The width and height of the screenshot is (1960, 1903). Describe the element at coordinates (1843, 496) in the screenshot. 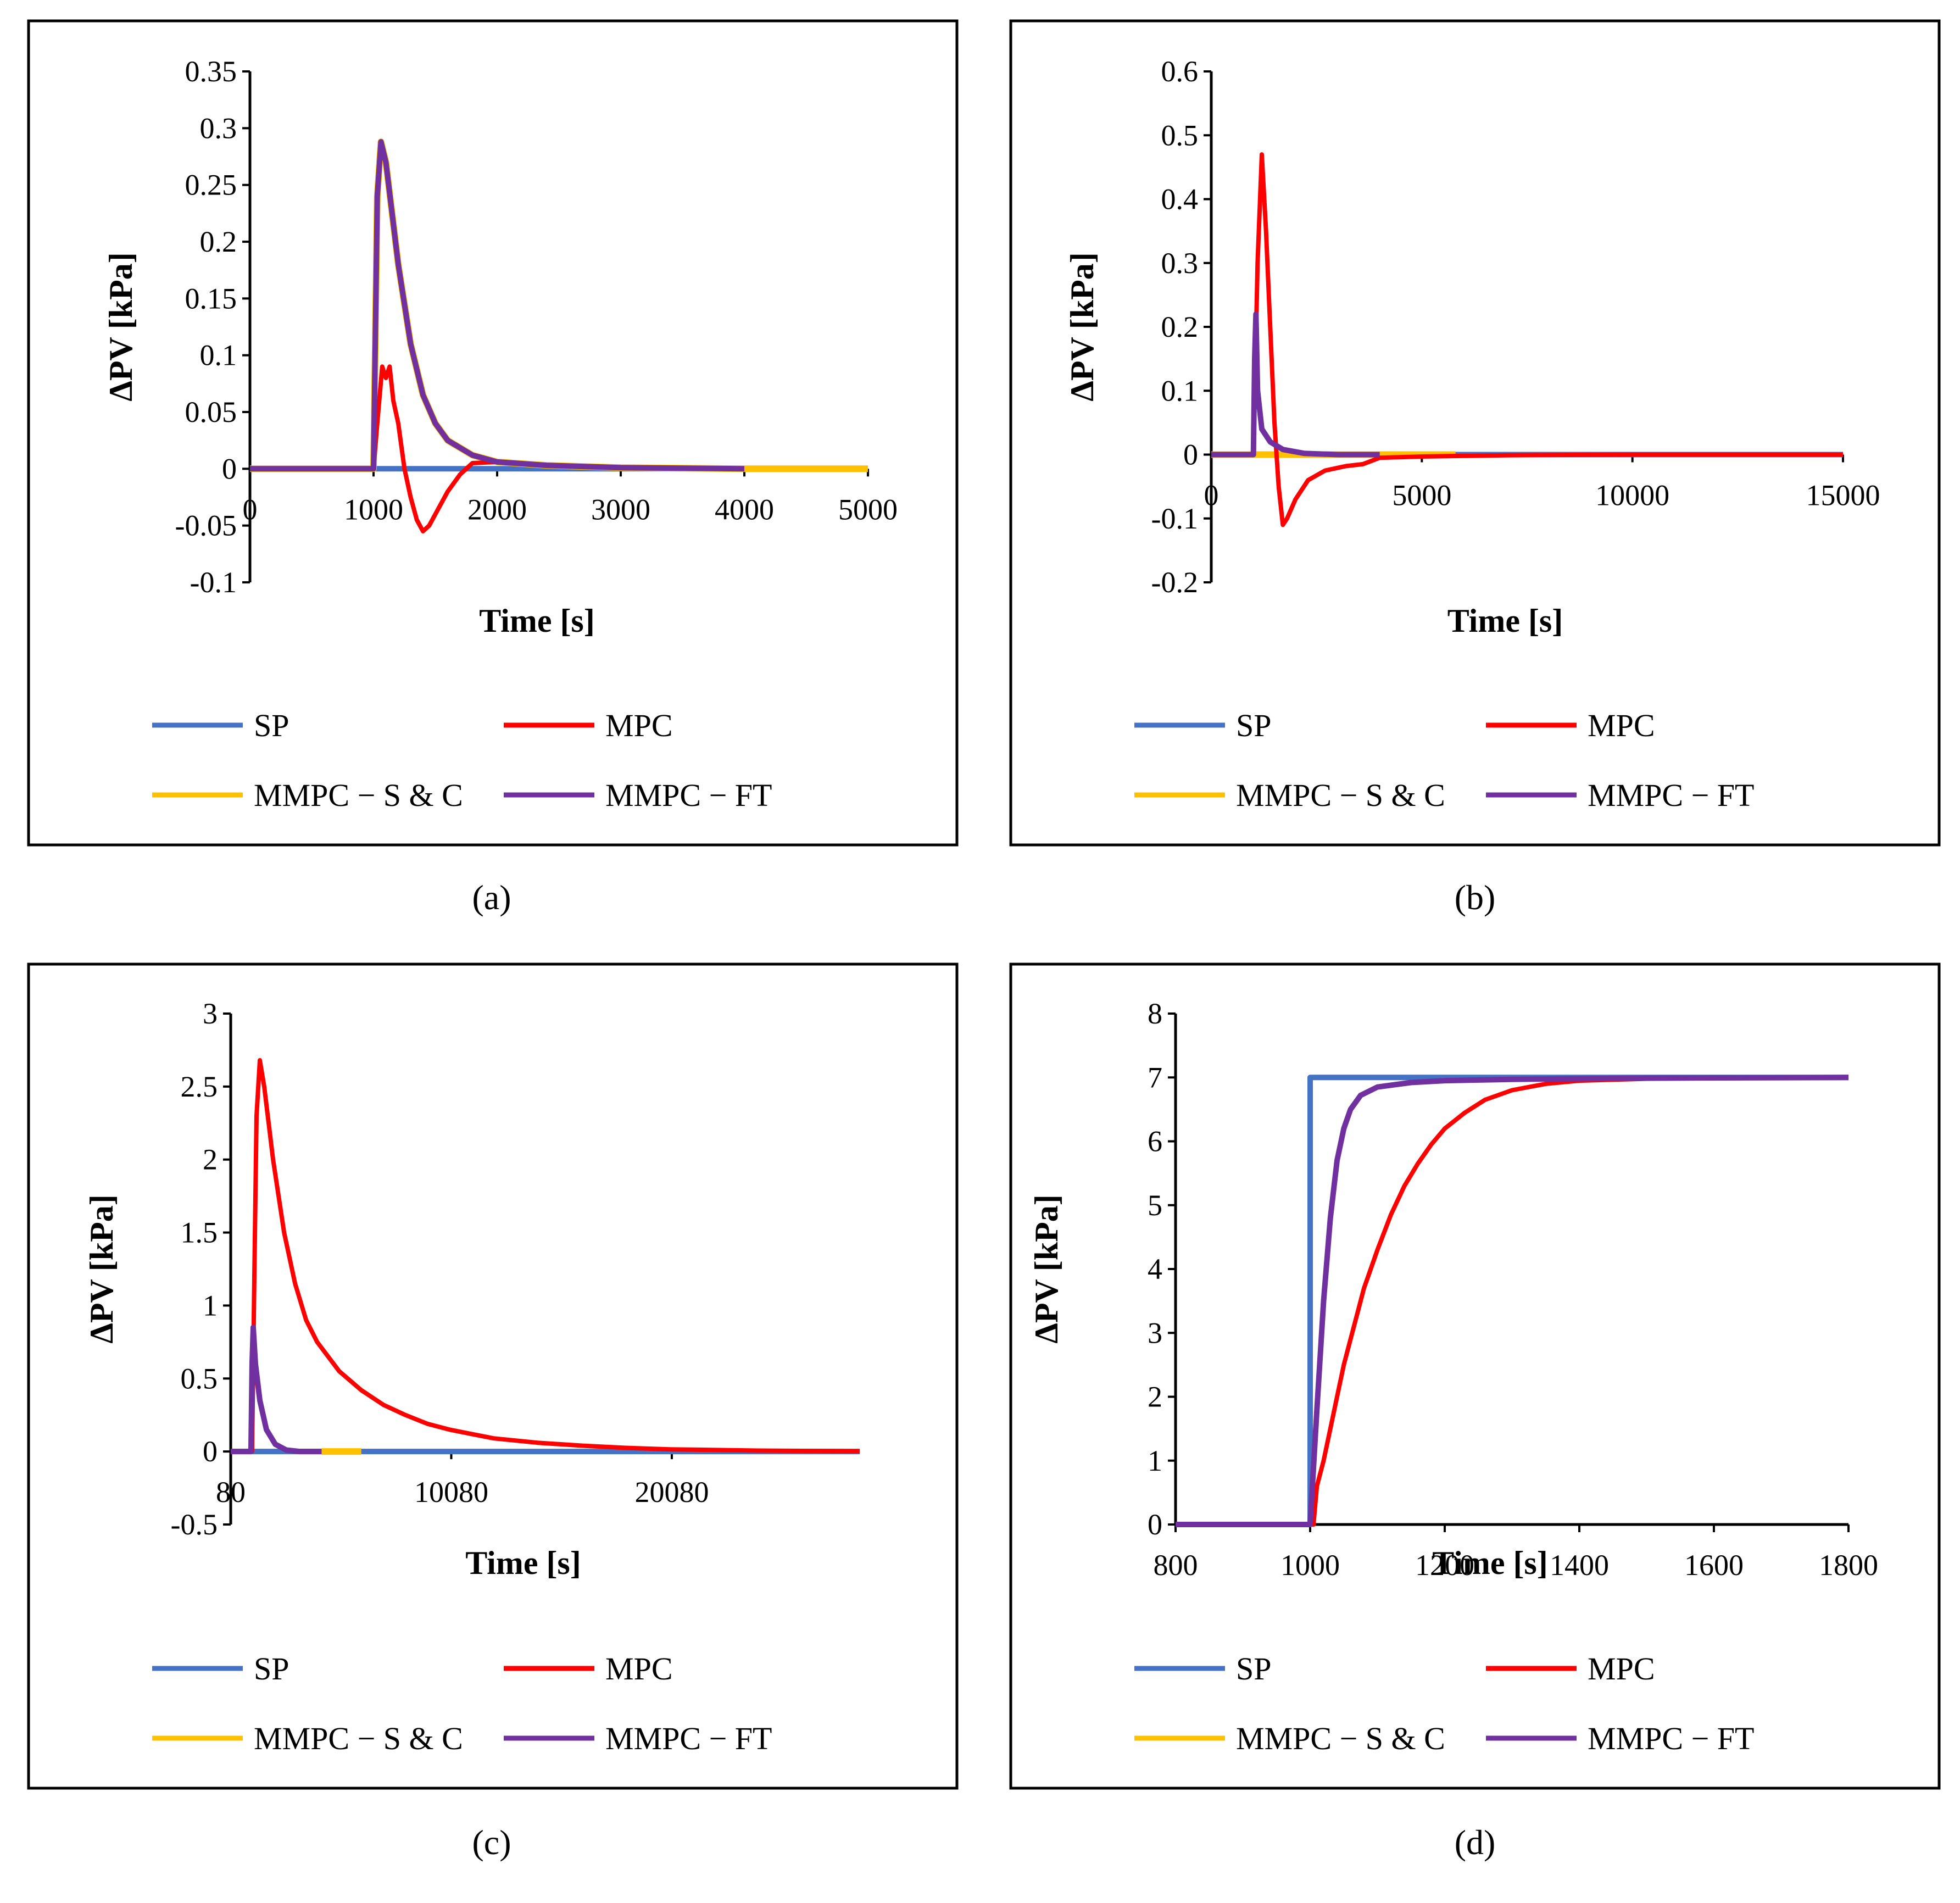

I see `x-tick-label: 15000` at that location.